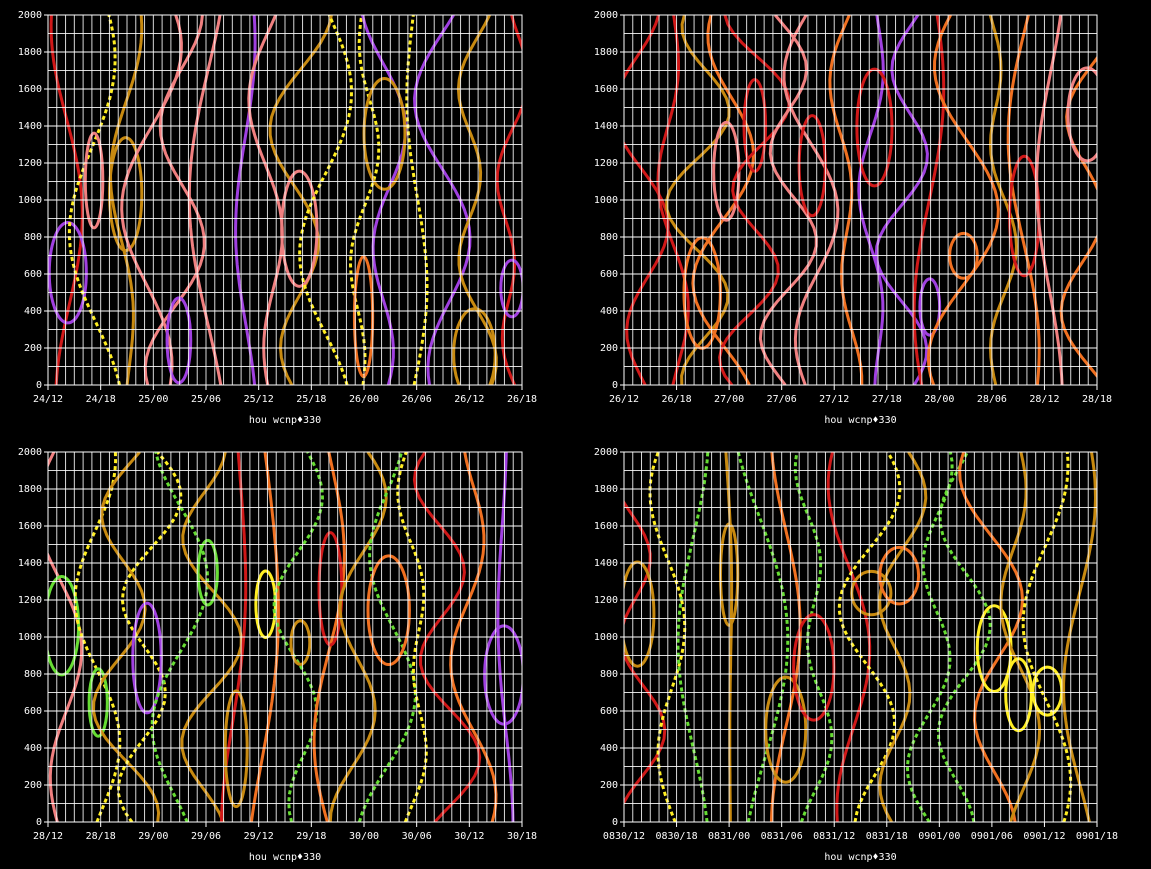 The width and height of the screenshot is (1151, 869). I want to click on x-tick-label: 0830/12, so click(624, 836).